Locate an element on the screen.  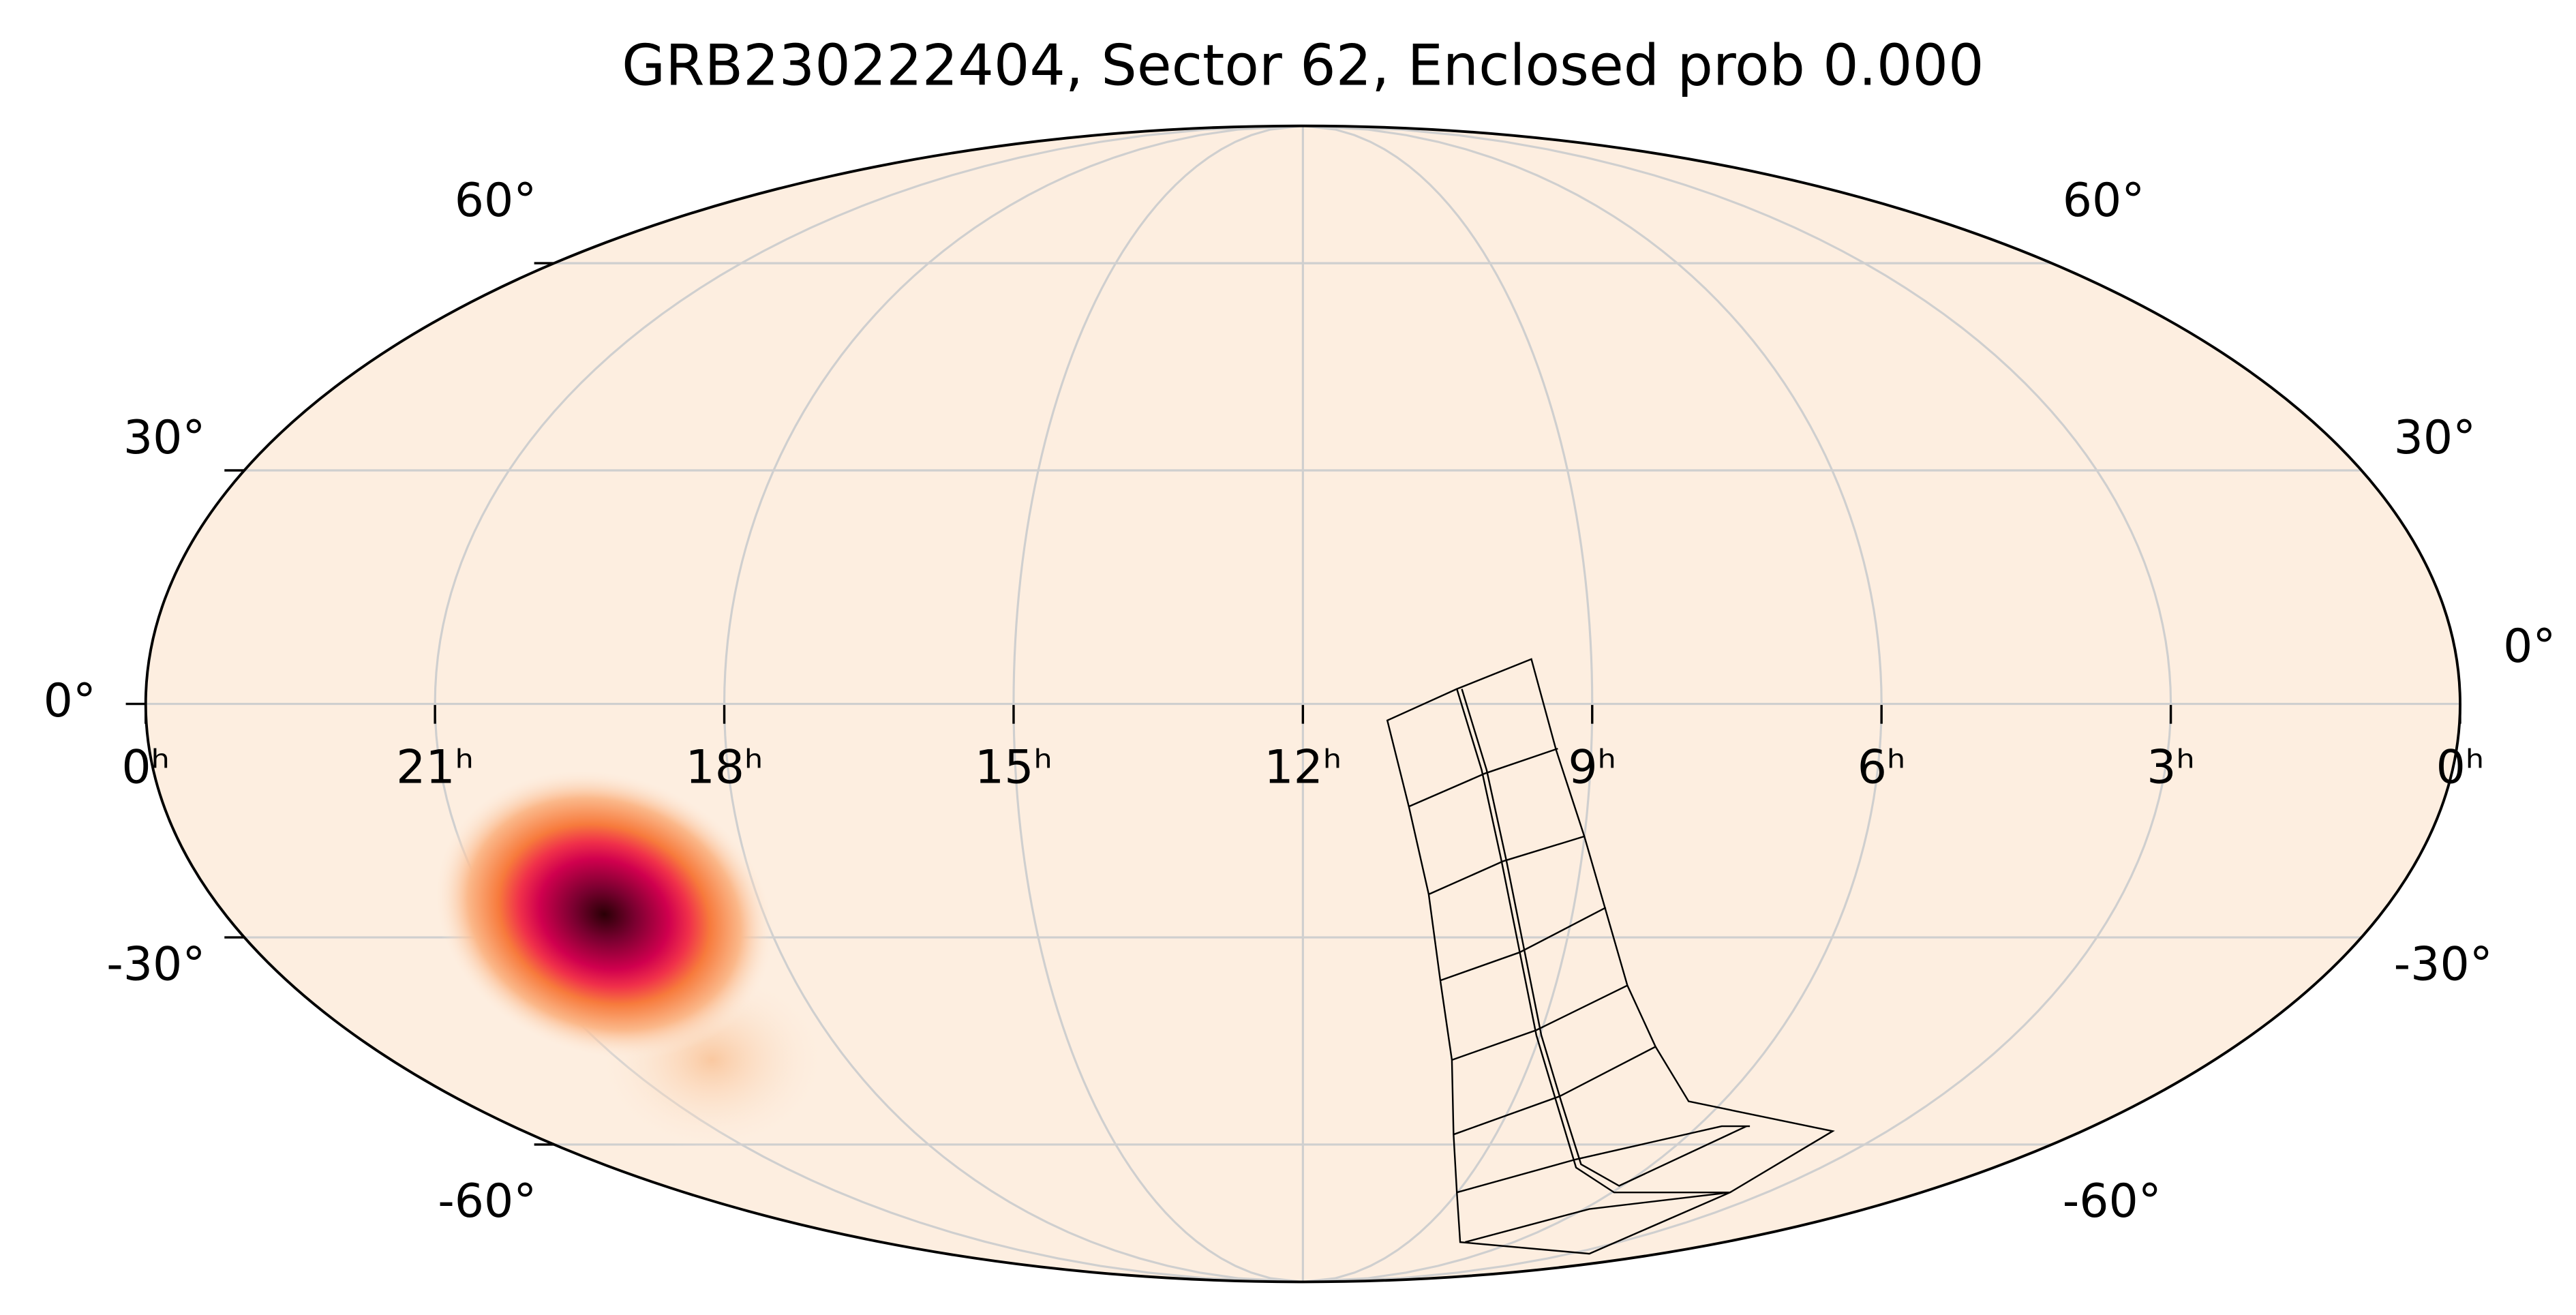
y-tick-label-left: 0° is located at coordinates (70, 701).